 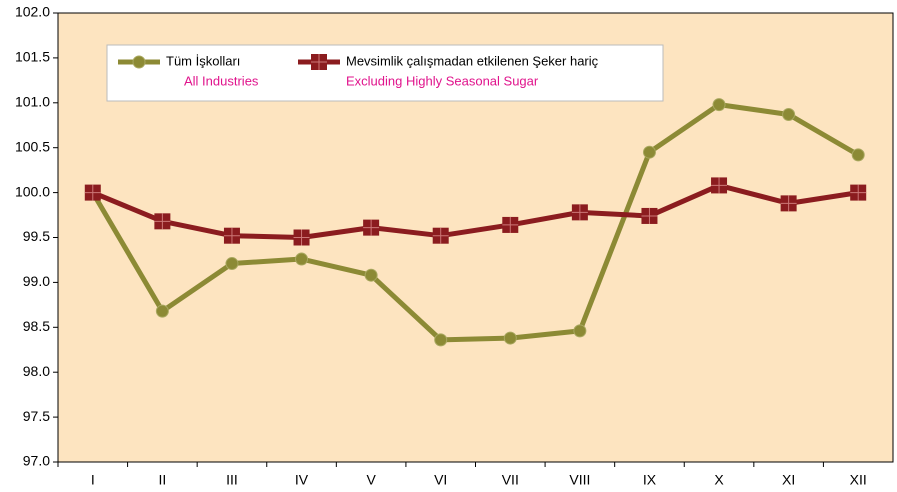 What do you see at coordinates (650, 480) in the screenshot?
I see `x-tick-label: IX` at bounding box center [650, 480].